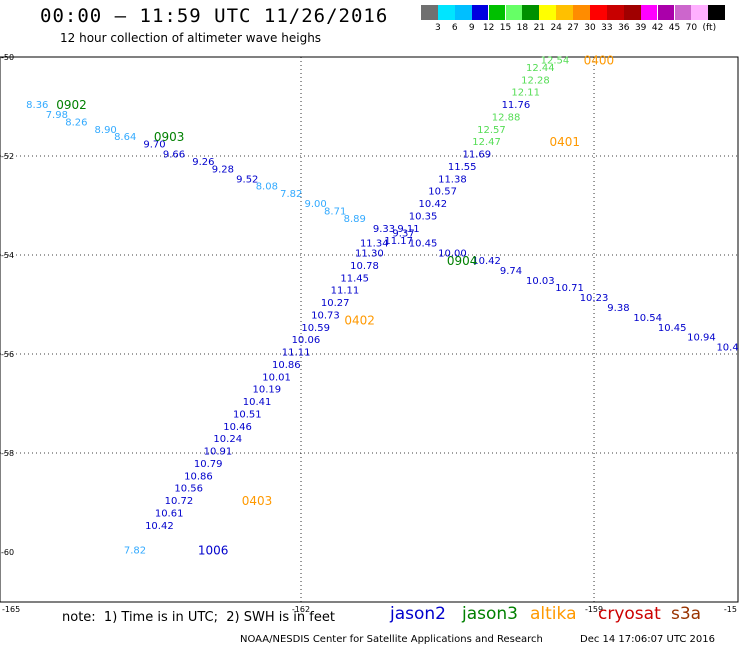 This screenshot has width=740, height=650. What do you see at coordinates (505, 28) in the screenshot?
I see `color-scale-label: 15` at bounding box center [505, 28].